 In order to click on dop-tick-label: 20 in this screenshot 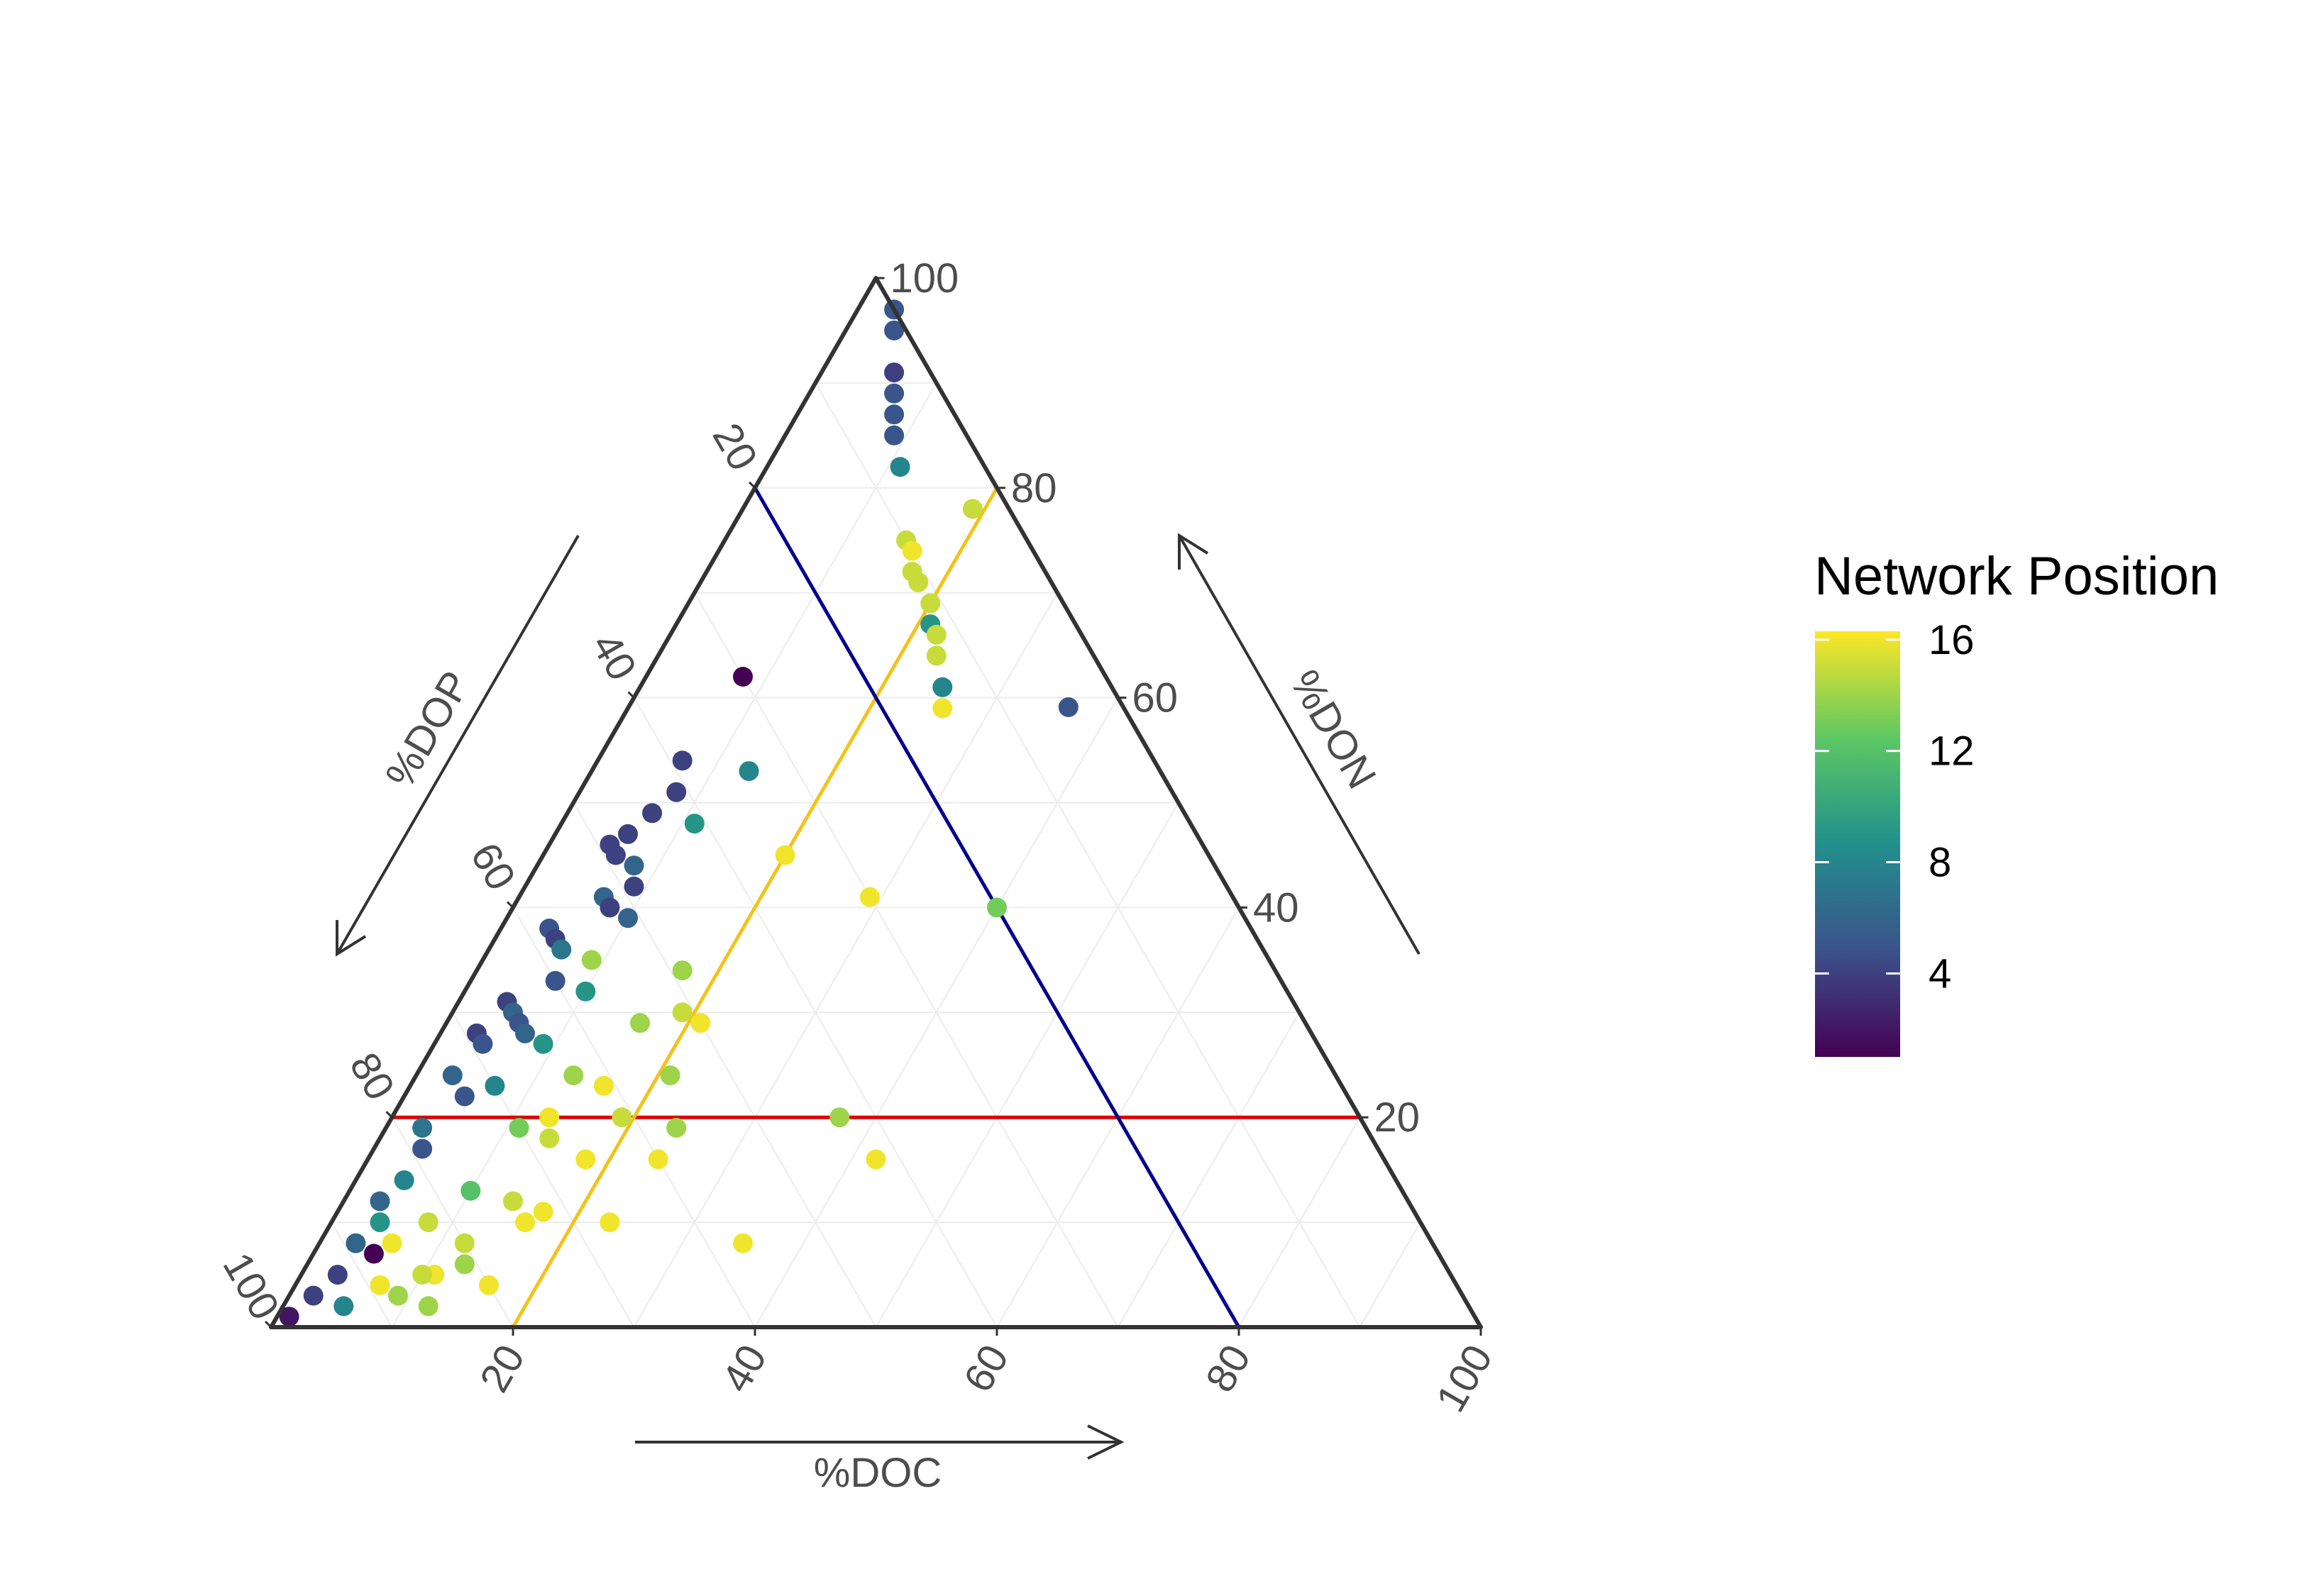, I will do `click(735, 447)`.